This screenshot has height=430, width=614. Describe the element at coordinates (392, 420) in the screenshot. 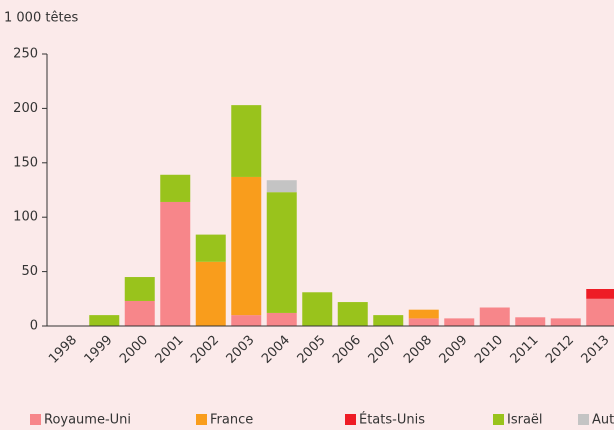

I see `legend-label: États-Unis` at that location.